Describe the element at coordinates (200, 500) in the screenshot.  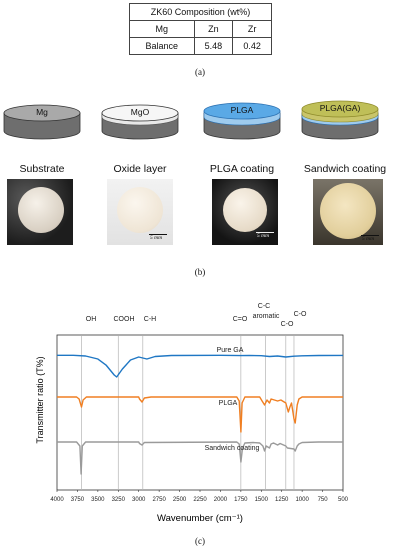
I see `x-tick-label: 2250` at that location.